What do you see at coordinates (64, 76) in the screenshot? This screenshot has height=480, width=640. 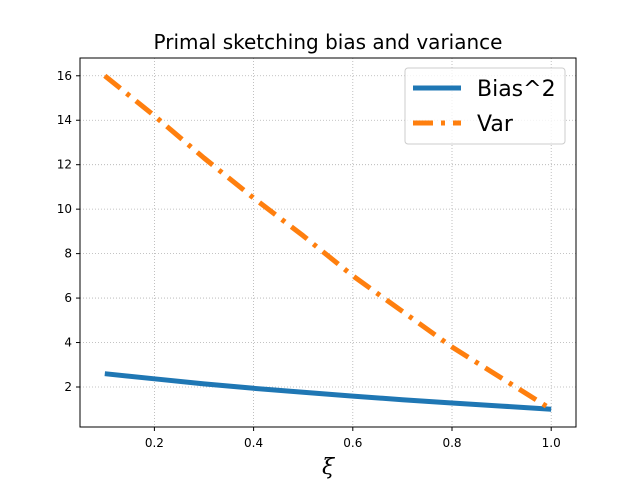 I see `y-tick-label: 16` at bounding box center [64, 76].